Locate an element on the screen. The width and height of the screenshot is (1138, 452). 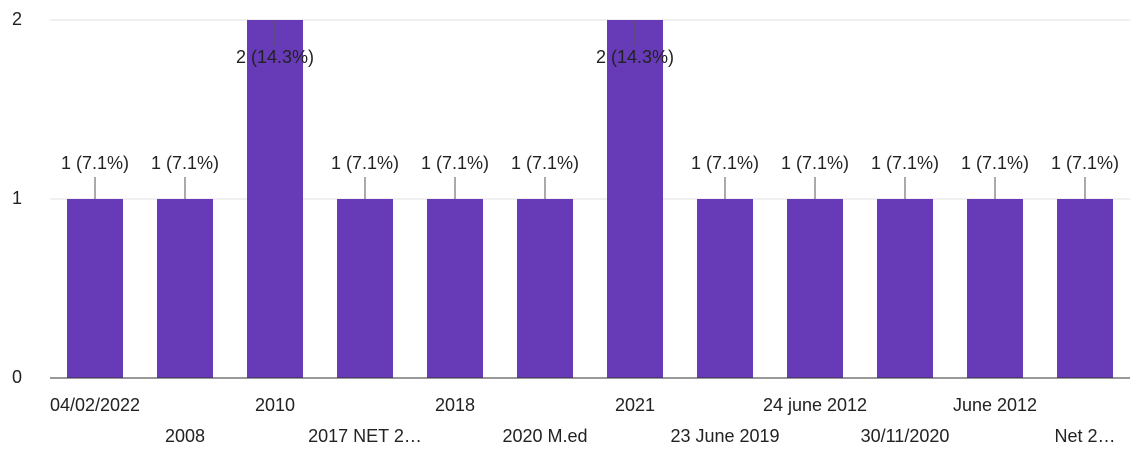
x-tick-label: 2008 is located at coordinates (185, 436).